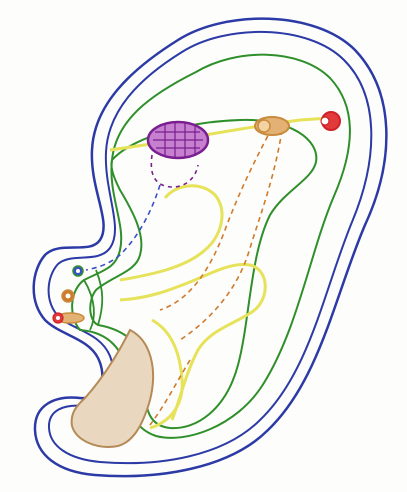  Describe the element at coordinates (272, 126) in the screenshot. I see `tan-tube-icon` at that location.